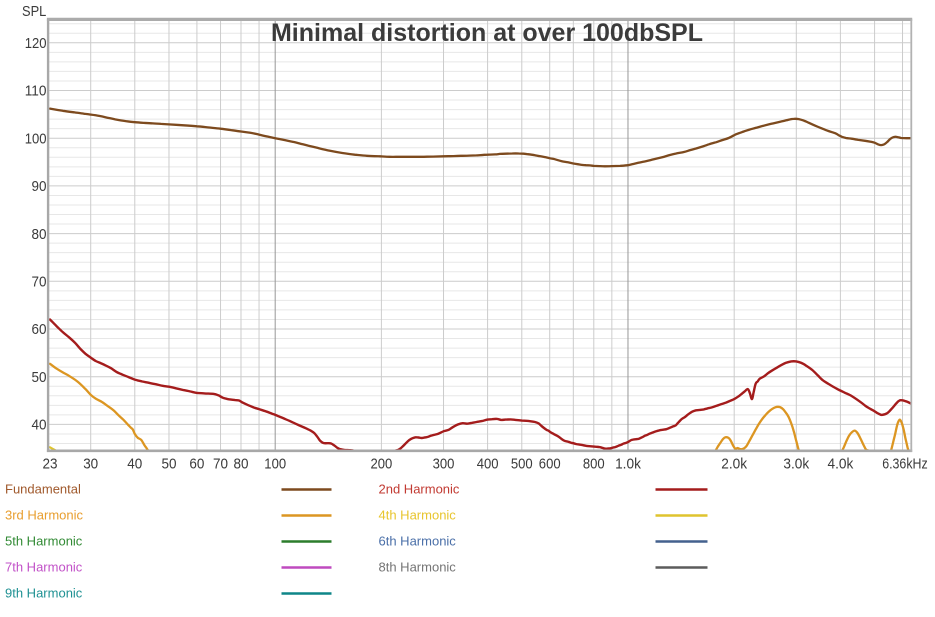 Image resolution: width=935 pixels, height=617 pixels. I want to click on svg-text: 3rd Harmonic, so click(44, 515).